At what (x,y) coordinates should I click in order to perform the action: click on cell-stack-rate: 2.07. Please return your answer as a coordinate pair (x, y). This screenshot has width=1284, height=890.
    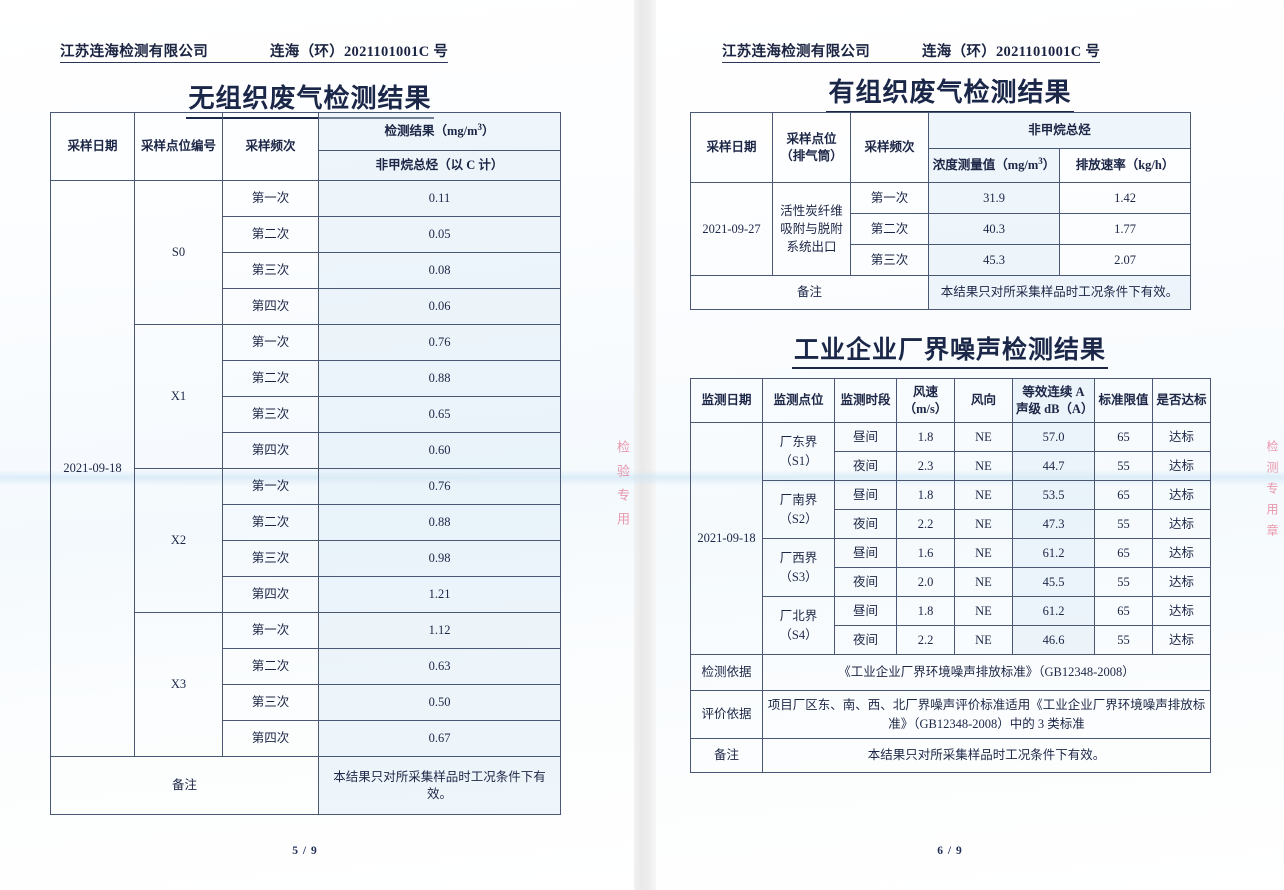
    Looking at the image, I should click on (1125, 260).